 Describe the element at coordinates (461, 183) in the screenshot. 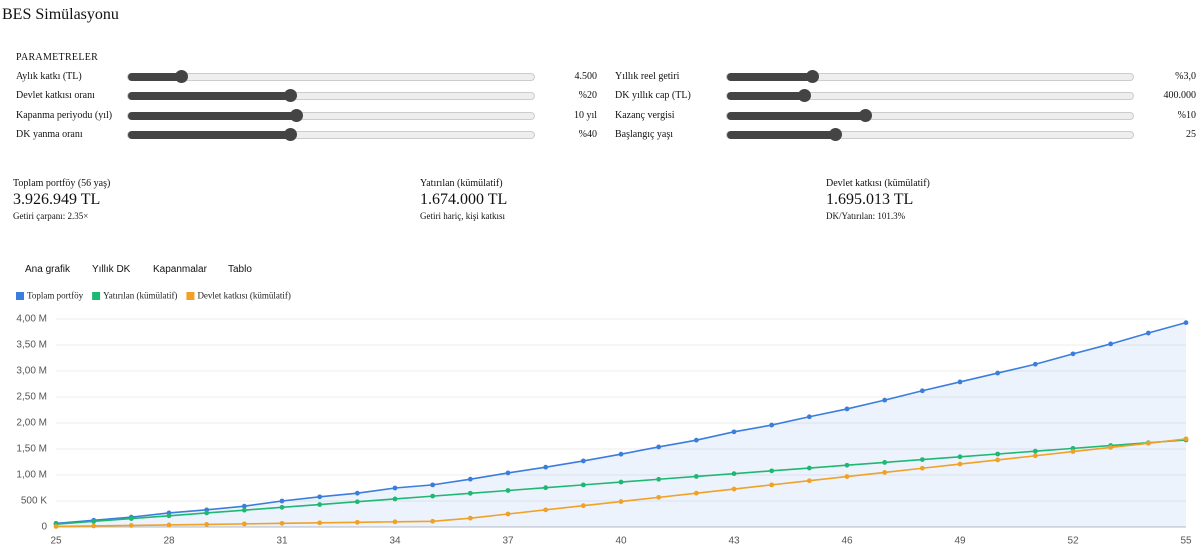

I see `card-label: Yatırılan (kümülatif)` at that location.